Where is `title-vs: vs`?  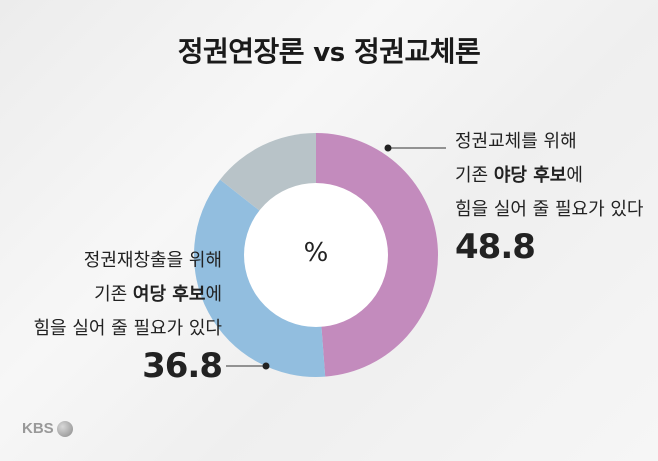
title-vs: vs is located at coordinates (329, 53).